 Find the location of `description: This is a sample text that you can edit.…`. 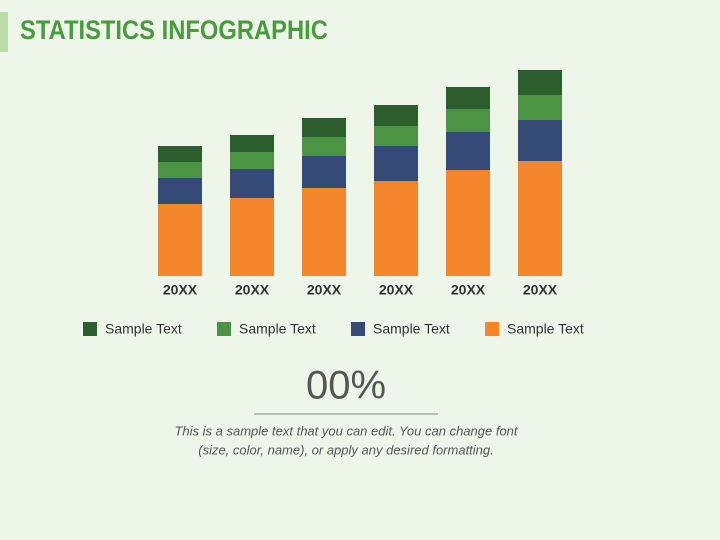

description: This is a sample text that you can edit.… is located at coordinates (346, 430).